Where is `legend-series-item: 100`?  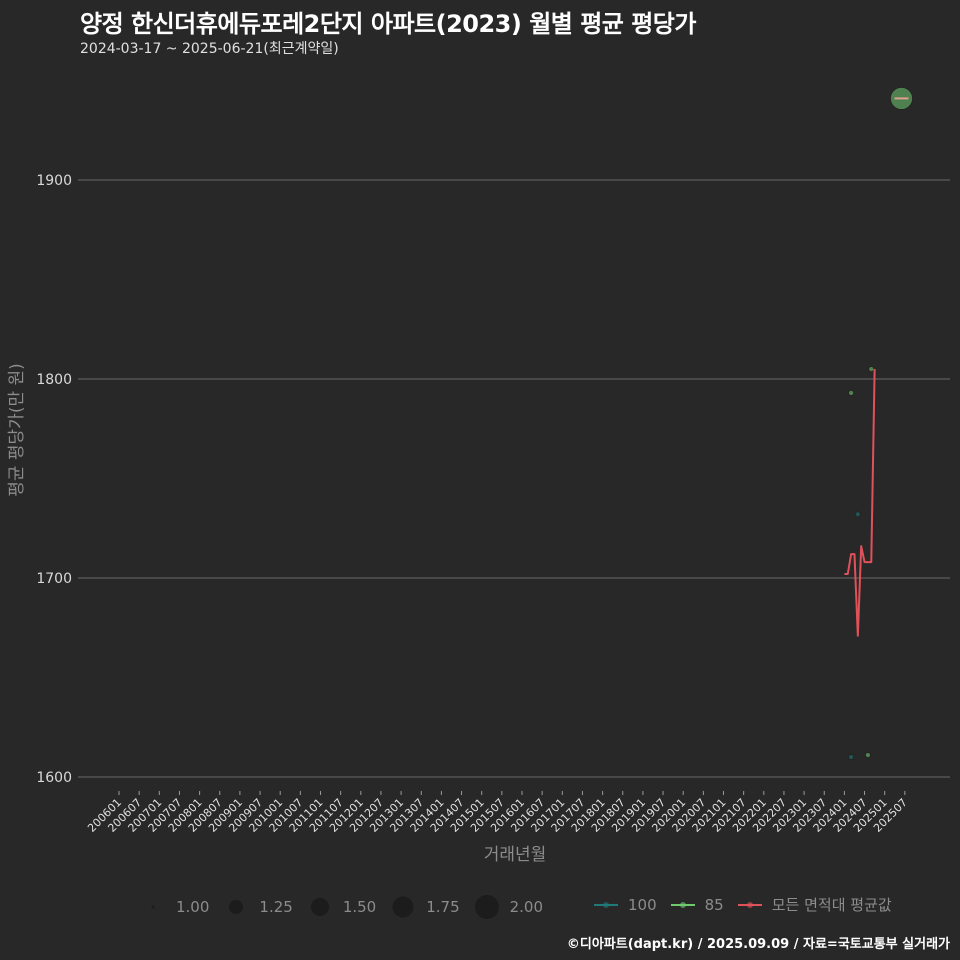 legend-series-item: 100 is located at coordinates (625, 905).